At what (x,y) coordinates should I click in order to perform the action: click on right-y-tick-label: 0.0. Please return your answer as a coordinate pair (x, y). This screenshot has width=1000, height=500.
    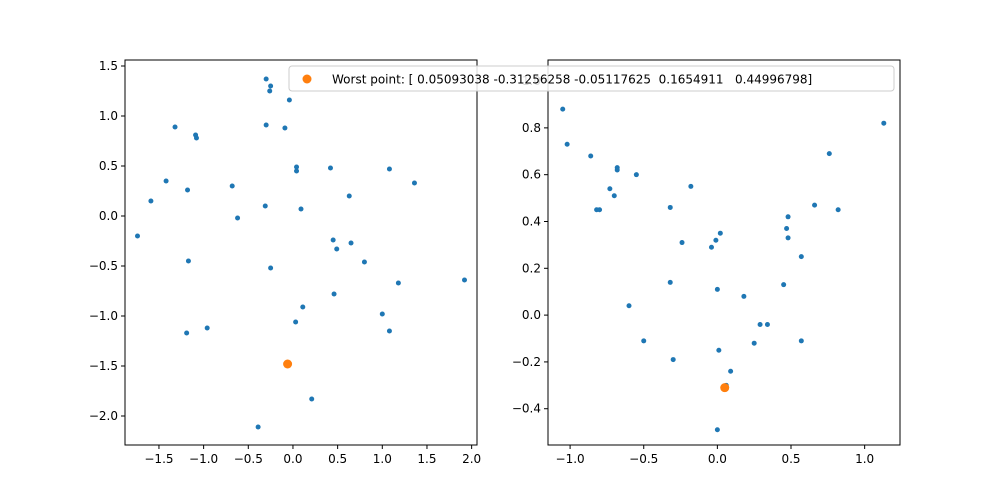
    Looking at the image, I should click on (531, 315).